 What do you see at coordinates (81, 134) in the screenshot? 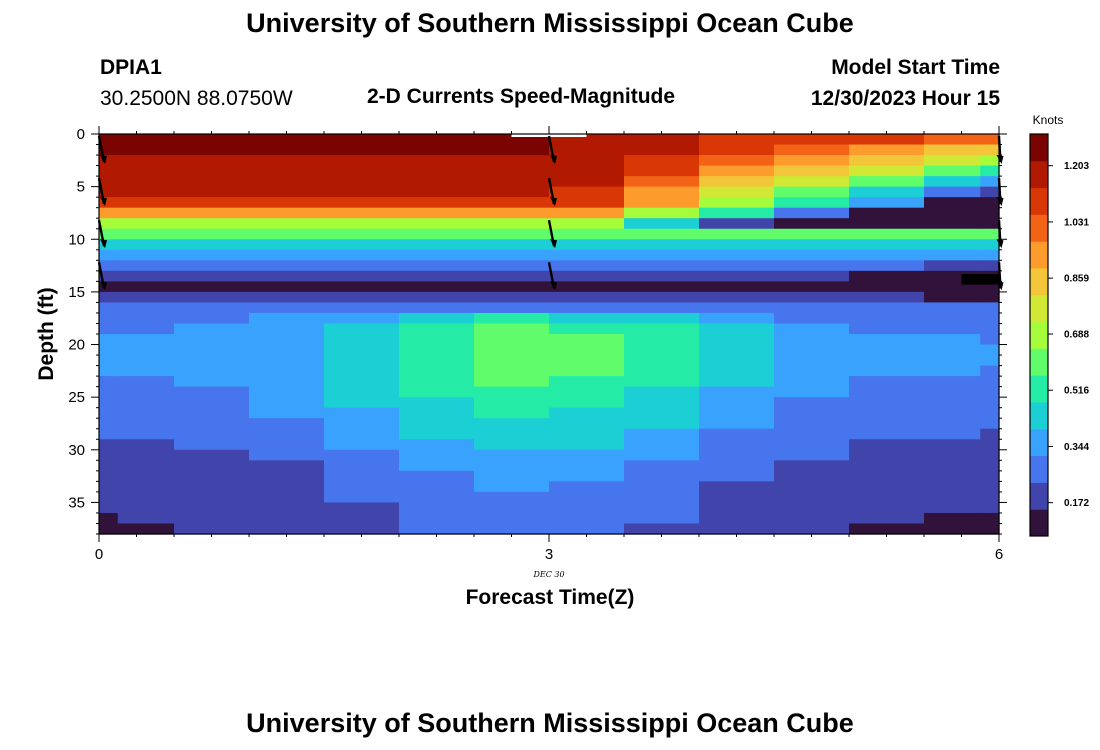
I see `y-tick-label: 0` at bounding box center [81, 134].